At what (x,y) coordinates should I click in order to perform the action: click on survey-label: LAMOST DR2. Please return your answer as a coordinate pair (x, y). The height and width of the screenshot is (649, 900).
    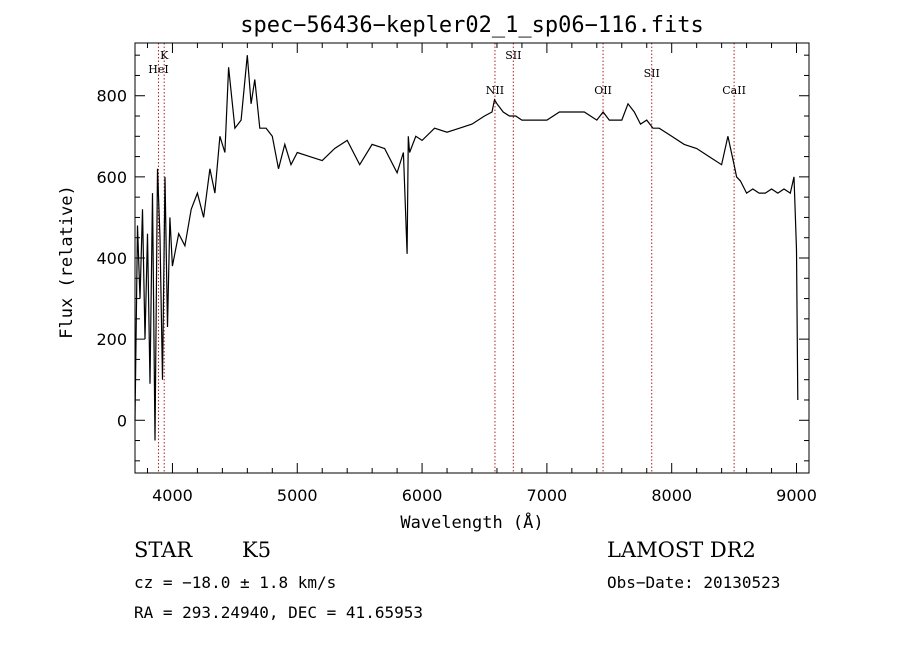
    Looking at the image, I should click on (681, 550).